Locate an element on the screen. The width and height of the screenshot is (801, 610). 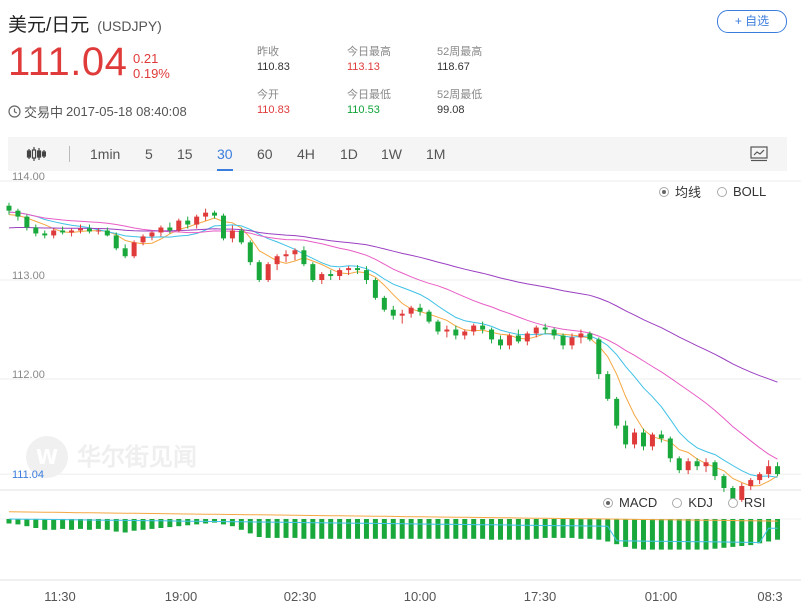
radio-kdj is located at coordinates (677, 502).